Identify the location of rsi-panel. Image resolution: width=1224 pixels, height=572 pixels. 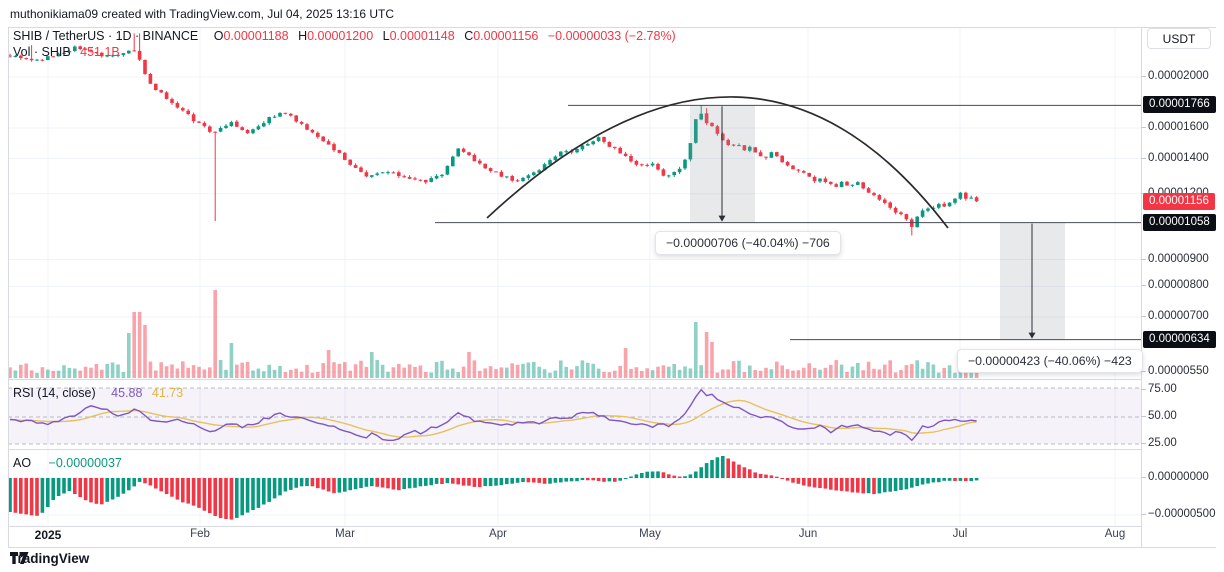
(574, 416).